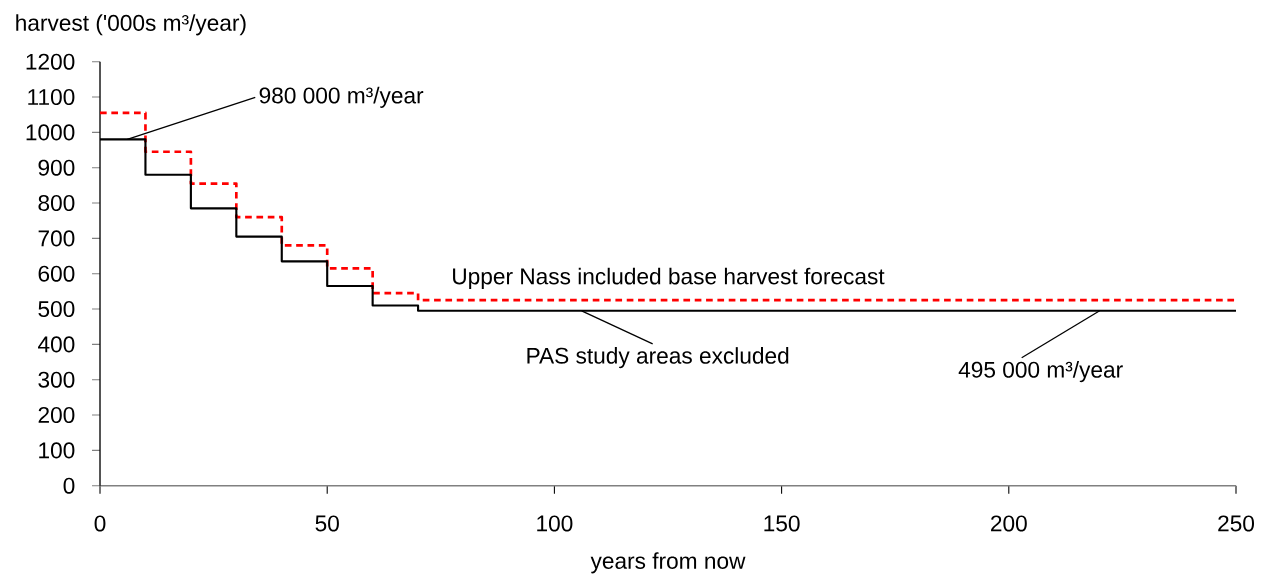 This screenshot has width=1265, height=577. I want to click on y-tick-label: 1000, so click(50, 132).